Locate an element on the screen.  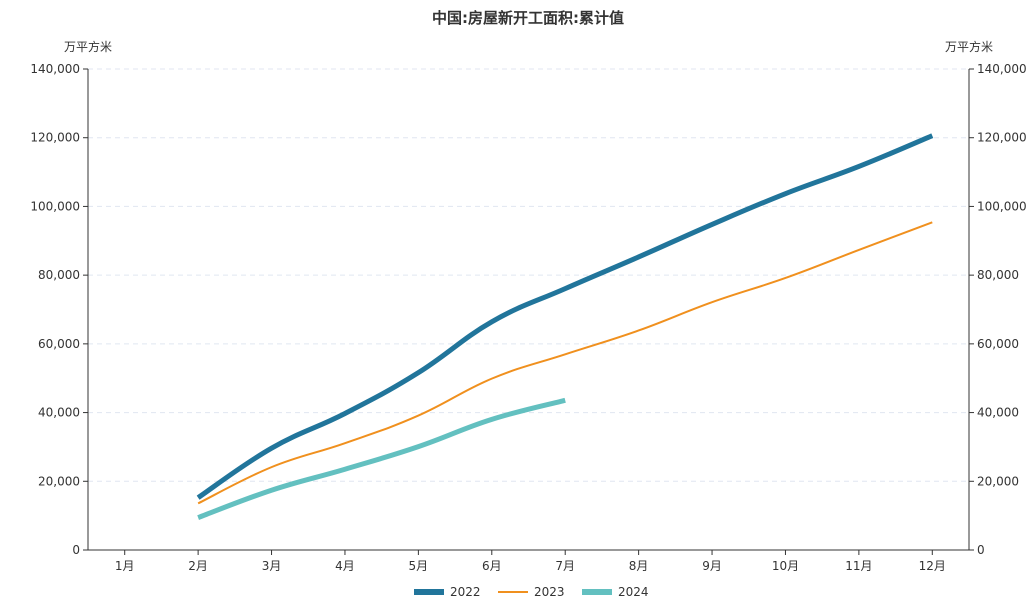
chart-title: 中国:房屋新开工面积:累计值 is located at coordinates (528, 18).